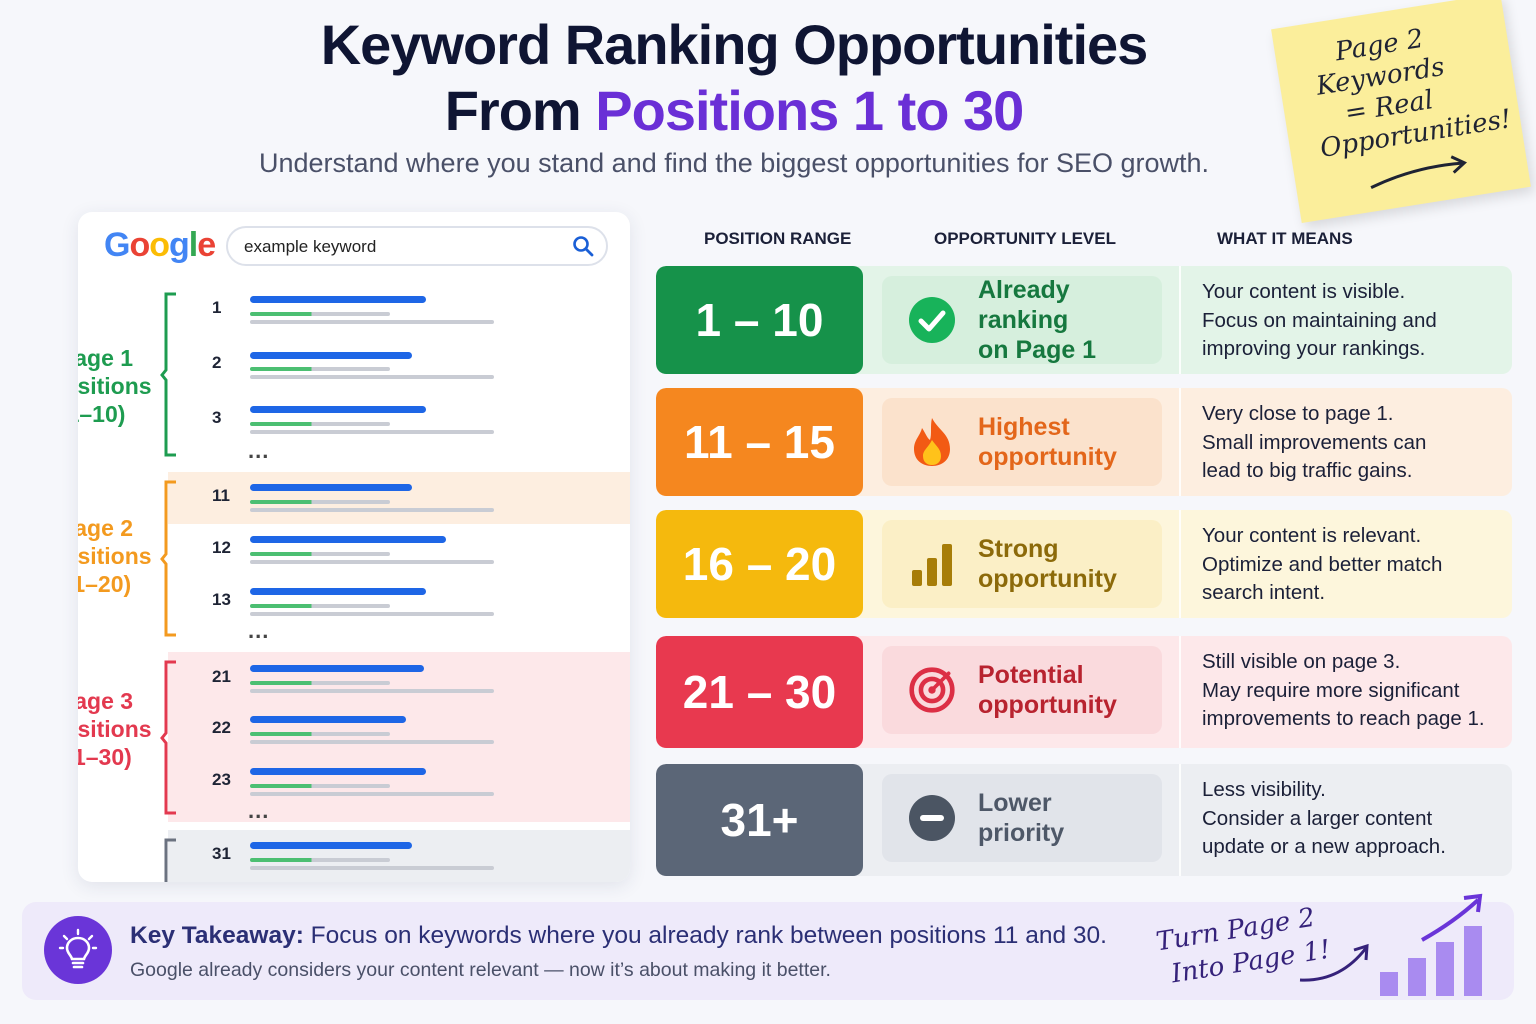  Describe the element at coordinates (1022, 320) in the screenshot. I see `opportunity-chip: Already ranking on Page 1` at that location.